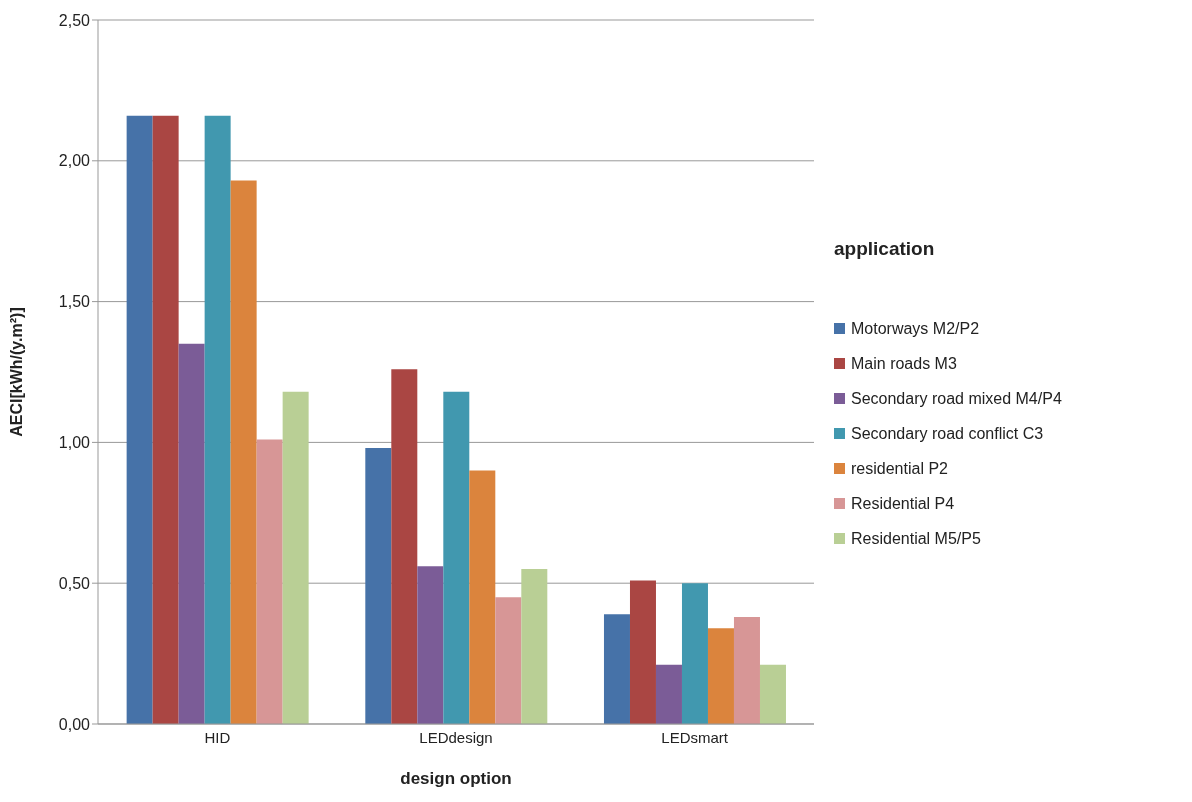  What do you see at coordinates (956, 398) in the screenshot?
I see `legend-label: Secondary road mixed M4/P4` at bounding box center [956, 398].